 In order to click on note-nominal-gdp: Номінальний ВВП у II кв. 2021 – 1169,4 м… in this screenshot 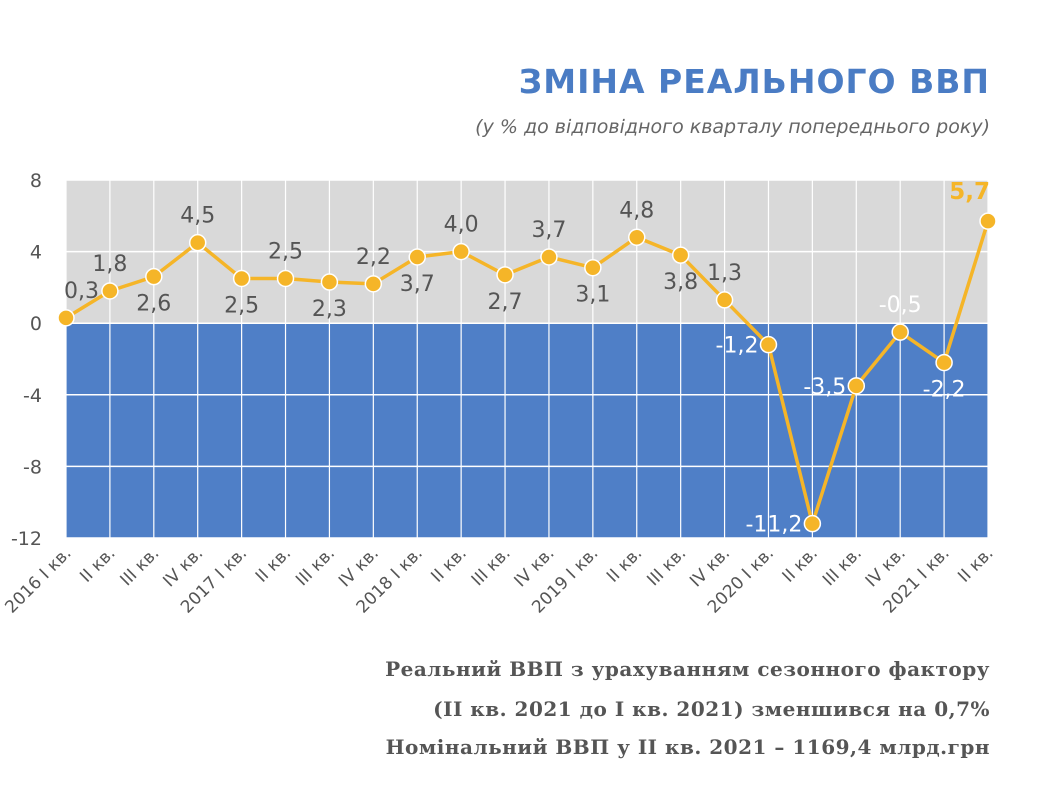, I will do `click(687, 747)`.